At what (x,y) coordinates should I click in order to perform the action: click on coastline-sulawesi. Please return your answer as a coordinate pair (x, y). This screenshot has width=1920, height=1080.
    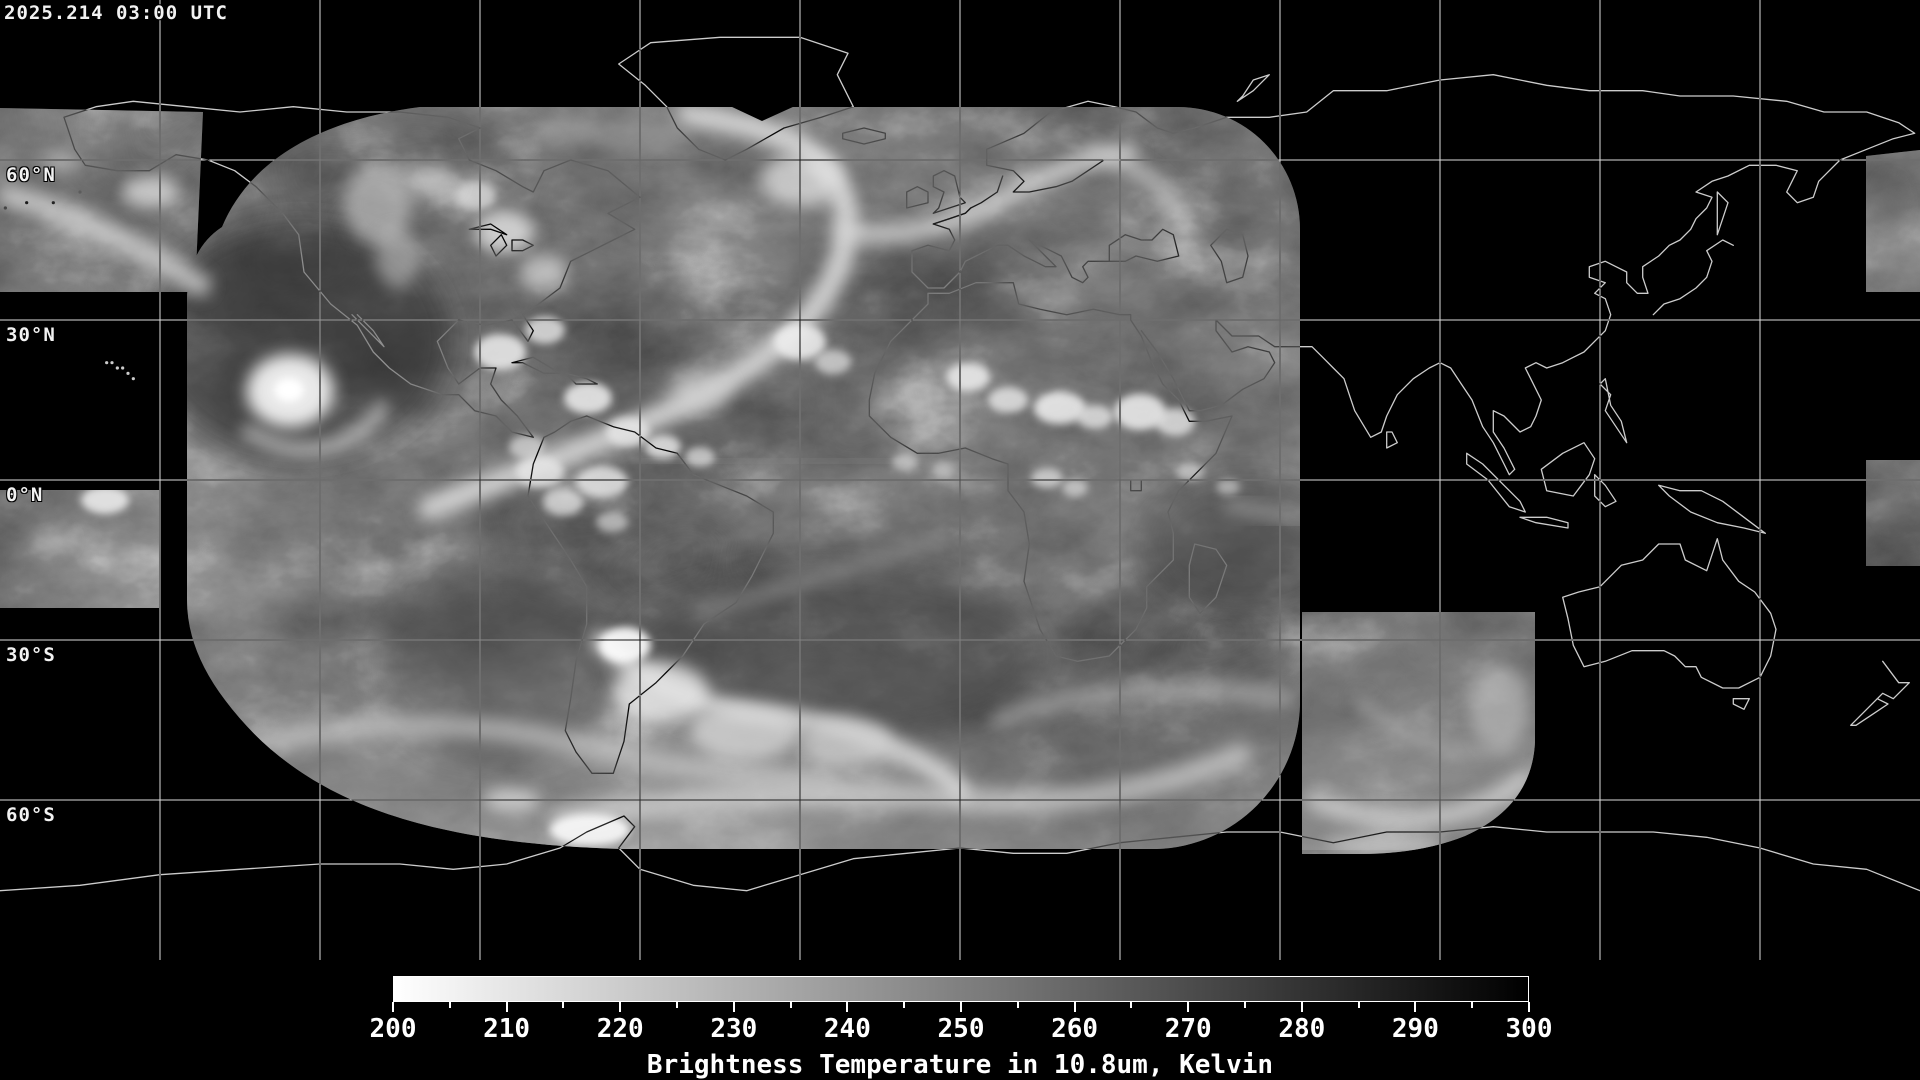
    Looking at the image, I should click on (1605, 491).